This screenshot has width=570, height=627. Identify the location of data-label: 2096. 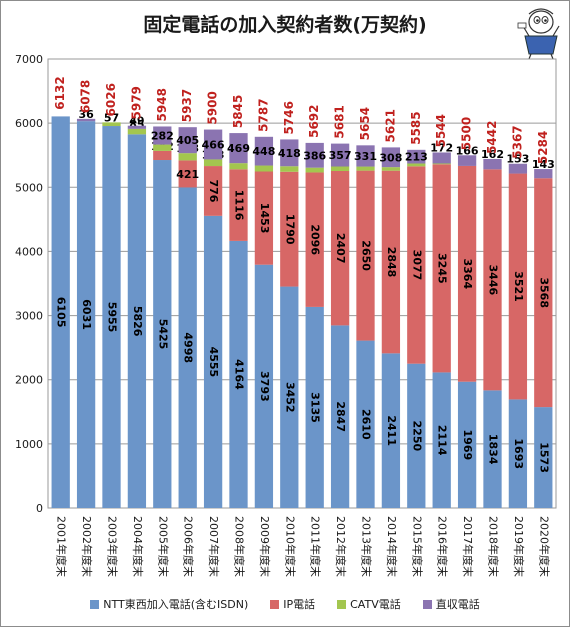
(315, 239).